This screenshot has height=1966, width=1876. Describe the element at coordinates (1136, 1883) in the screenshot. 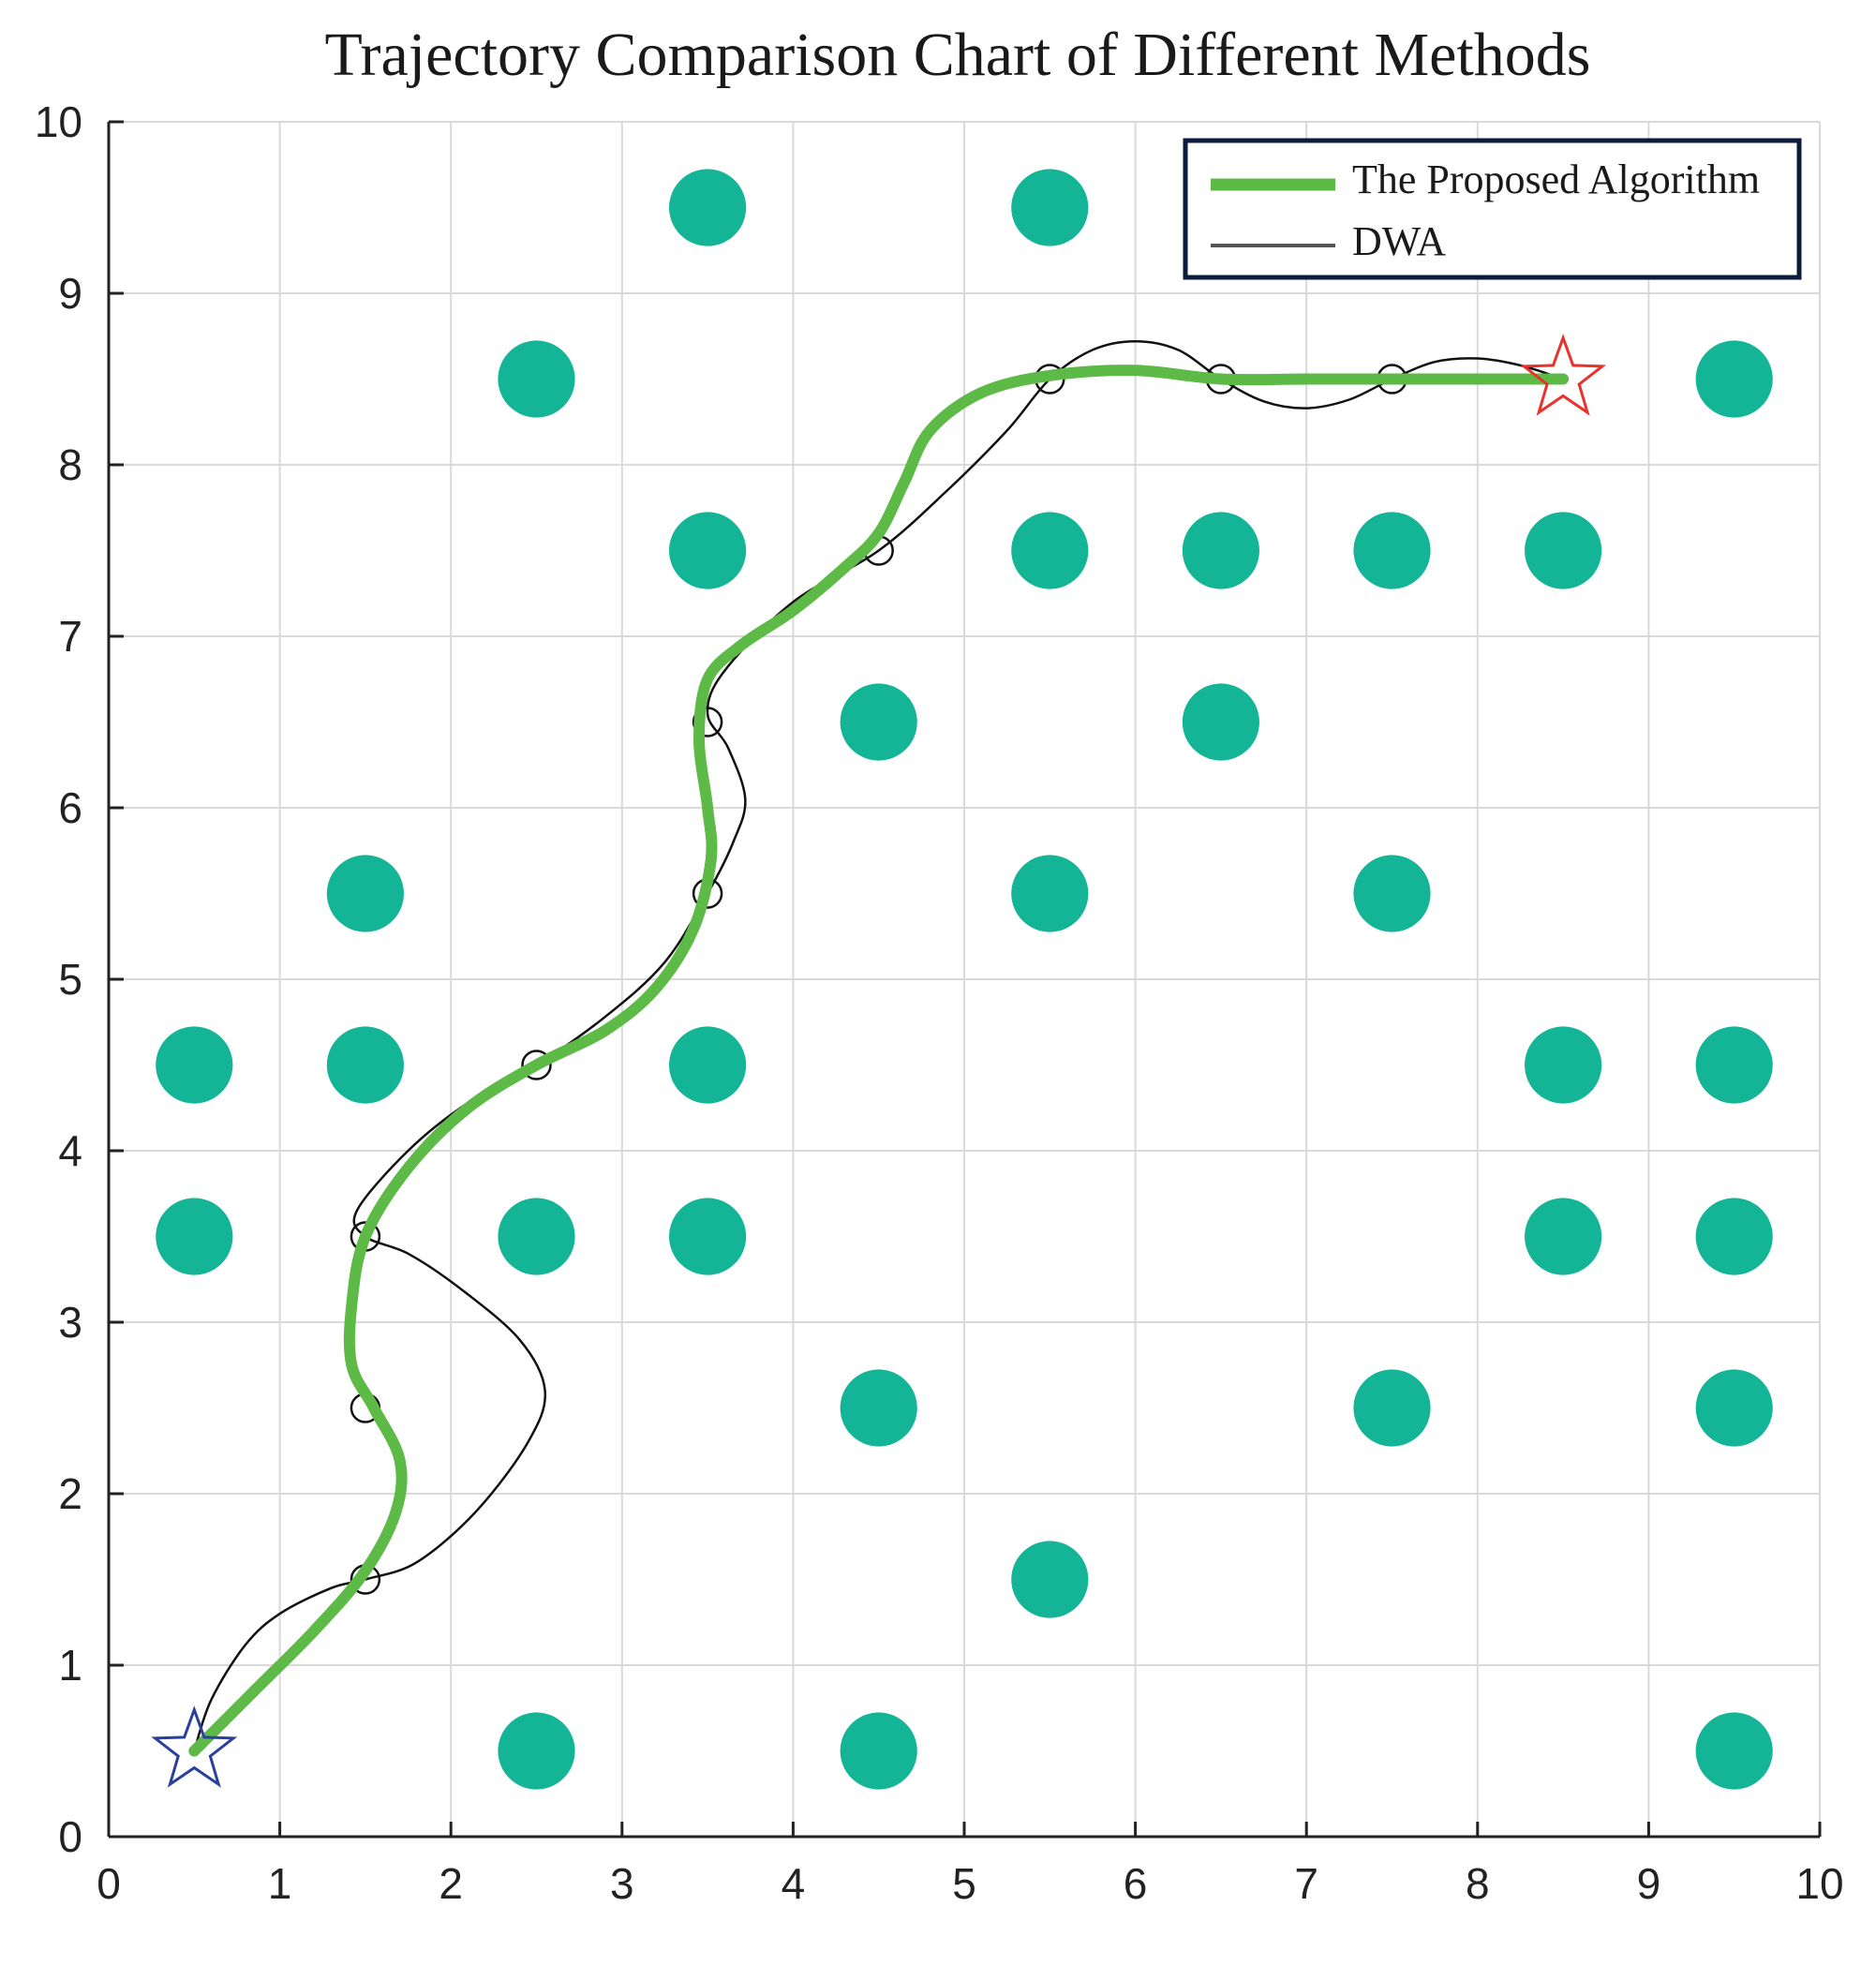

I see `x-tick-label: 6` at that location.